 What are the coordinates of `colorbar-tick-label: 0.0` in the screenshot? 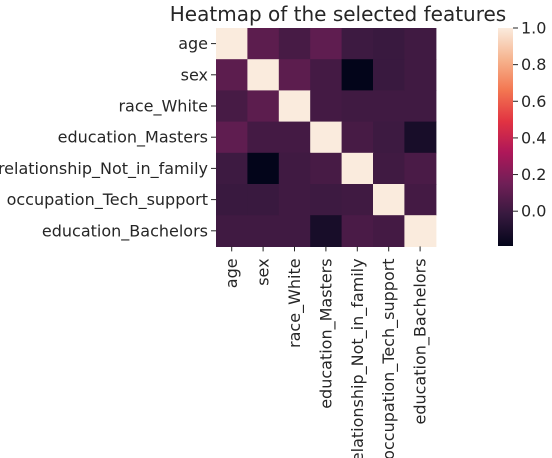 It's located at (533, 211).